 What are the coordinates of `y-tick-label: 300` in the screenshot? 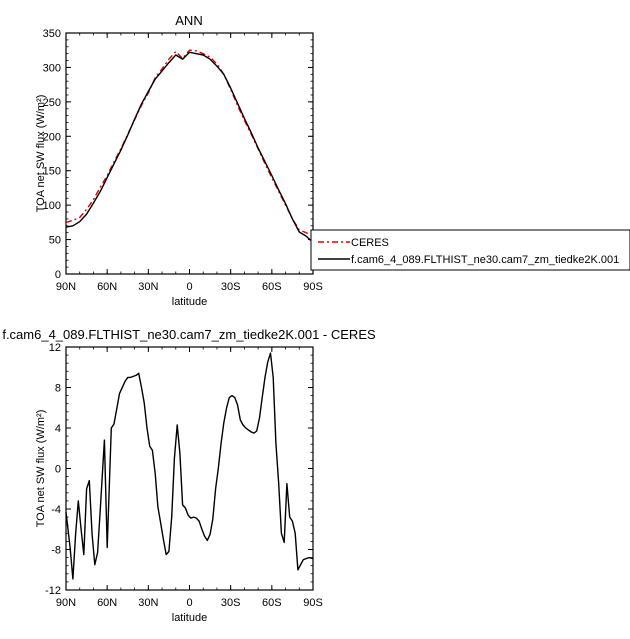 It's located at (52, 68).